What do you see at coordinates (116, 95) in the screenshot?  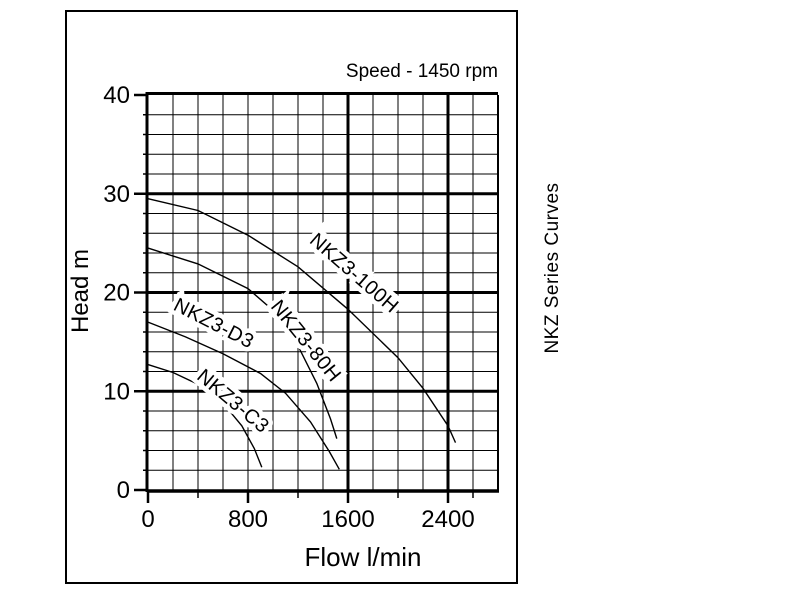 I see `y-tick-label: 40` at bounding box center [116, 95].